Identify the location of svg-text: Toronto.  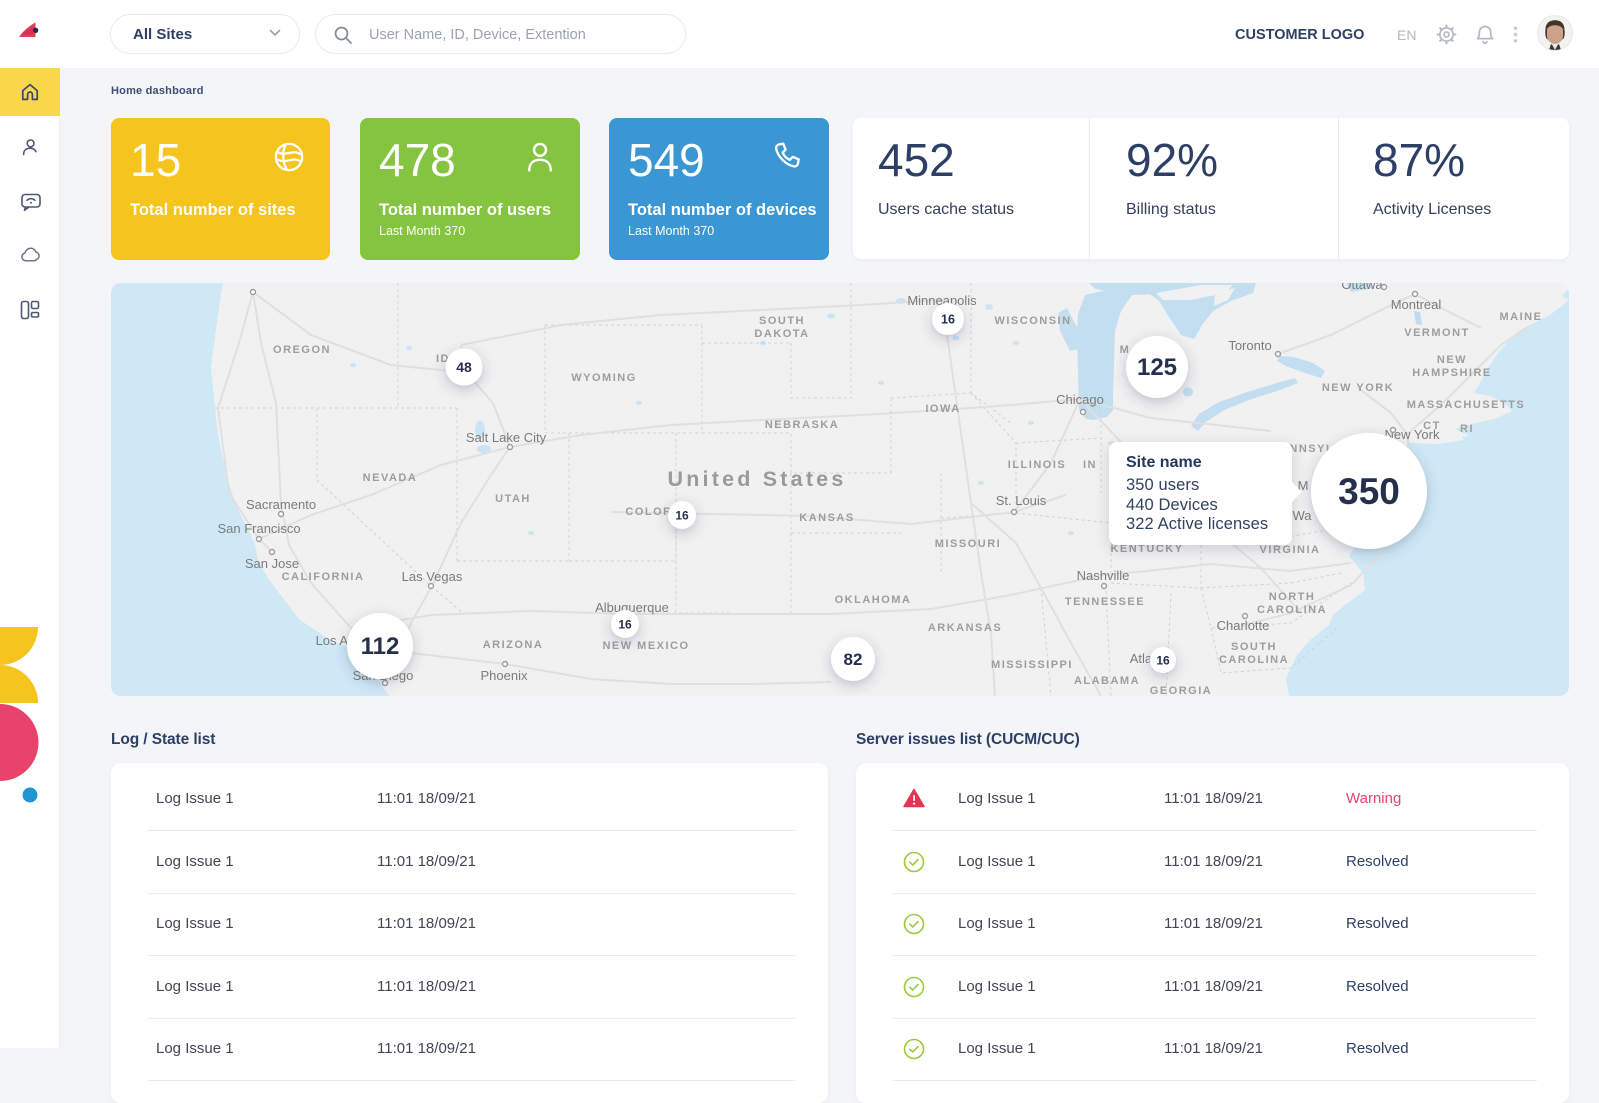
(1249, 345).